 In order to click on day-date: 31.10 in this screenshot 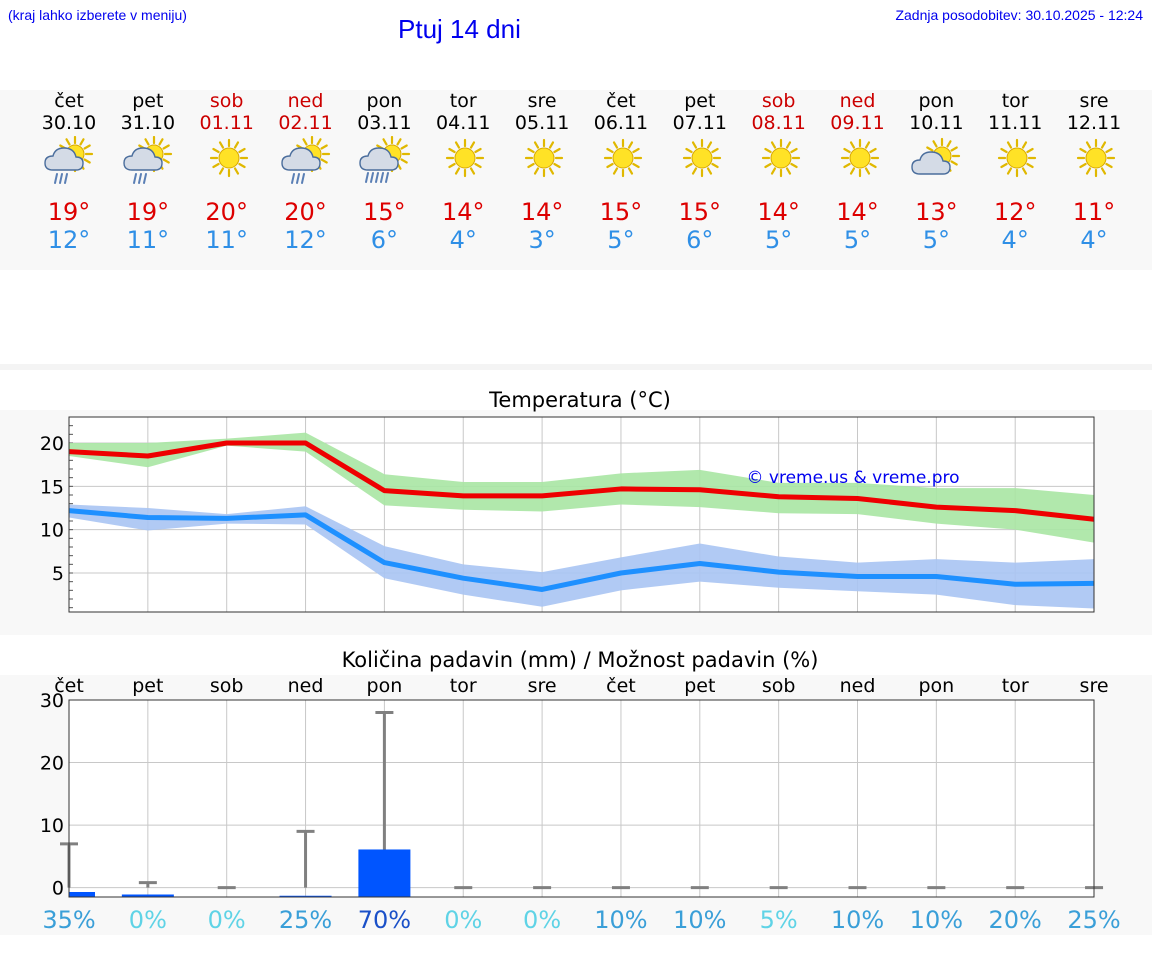, I will do `click(148, 123)`.